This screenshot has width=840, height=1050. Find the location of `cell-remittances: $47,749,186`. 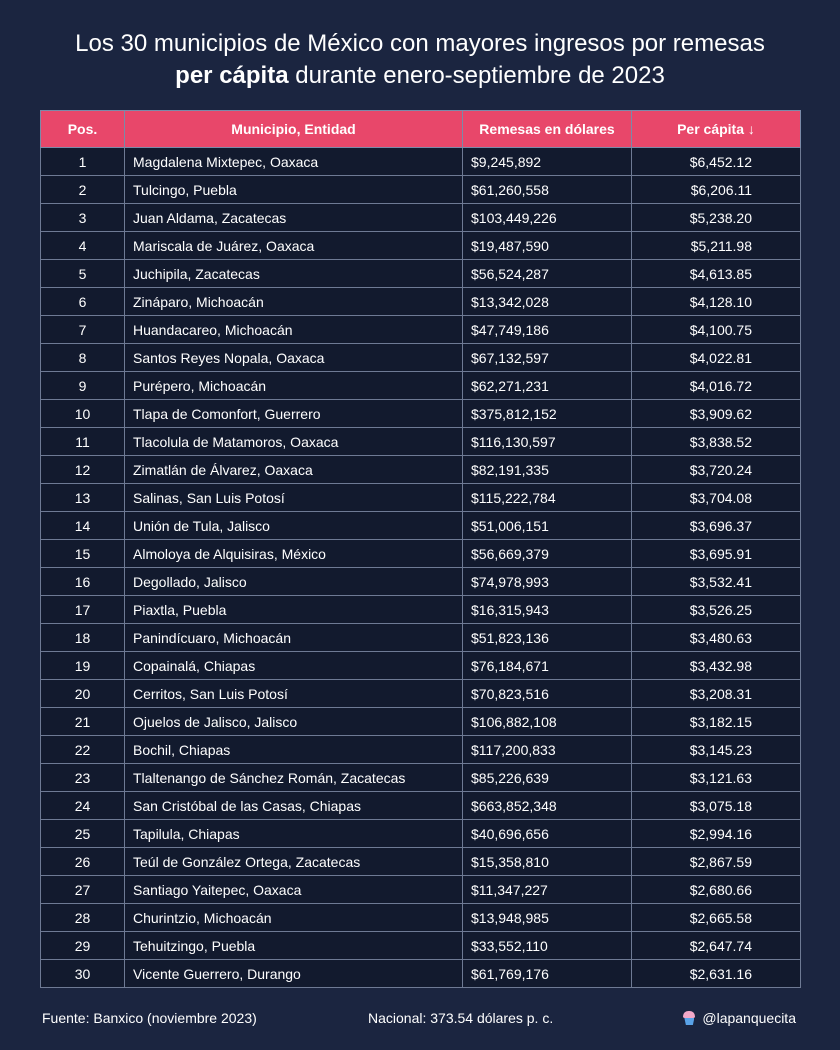

cell-remittances: $47,749,186 is located at coordinates (547, 329).